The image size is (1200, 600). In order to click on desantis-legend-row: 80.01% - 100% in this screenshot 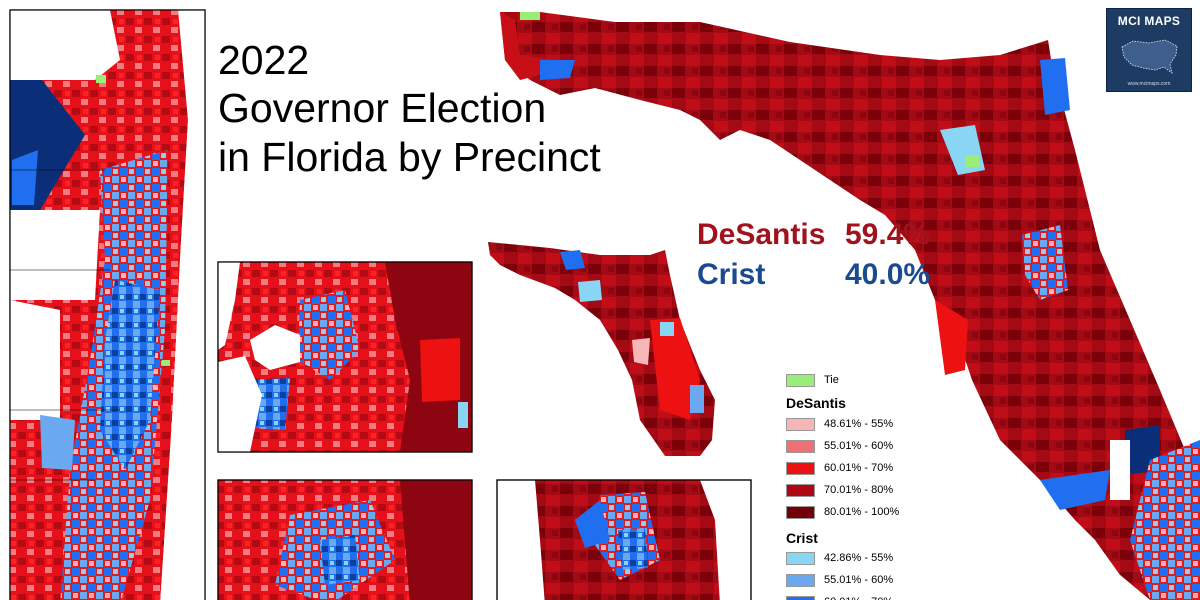, I will do `click(856, 513)`.